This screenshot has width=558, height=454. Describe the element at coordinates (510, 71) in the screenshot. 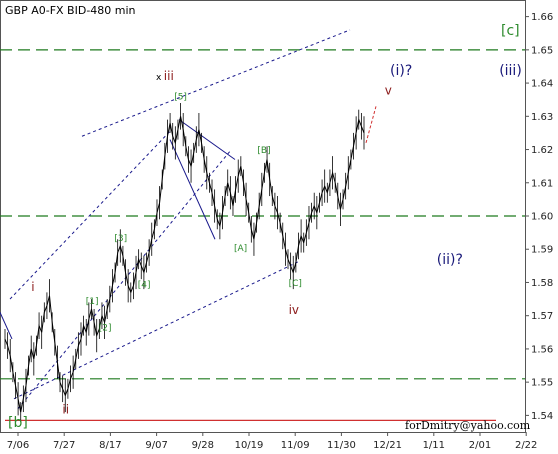

I see `wave-label: (iii)` at that location.